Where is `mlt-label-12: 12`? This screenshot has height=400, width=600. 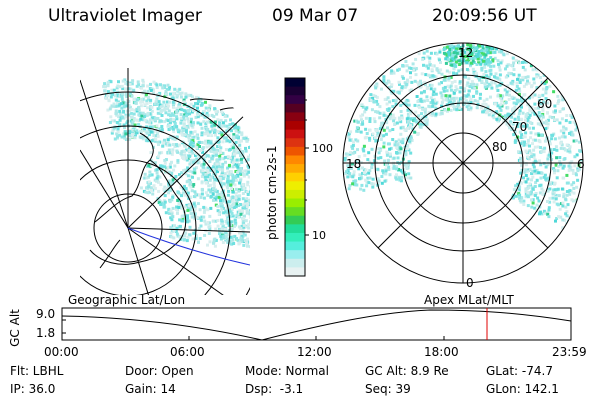 mlt-label-12: 12 is located at coordinates (465, 53).